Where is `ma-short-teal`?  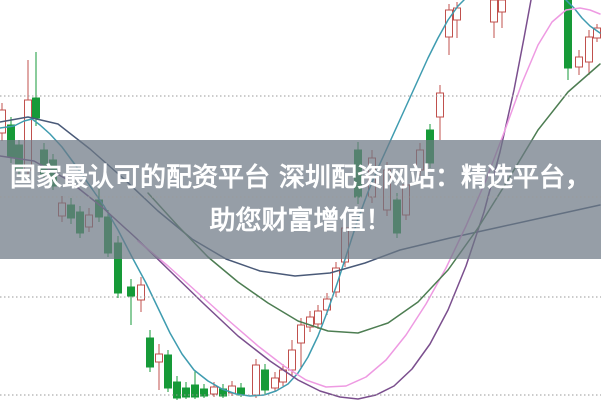 ma-short-teal is located at coordinates (583, 17).